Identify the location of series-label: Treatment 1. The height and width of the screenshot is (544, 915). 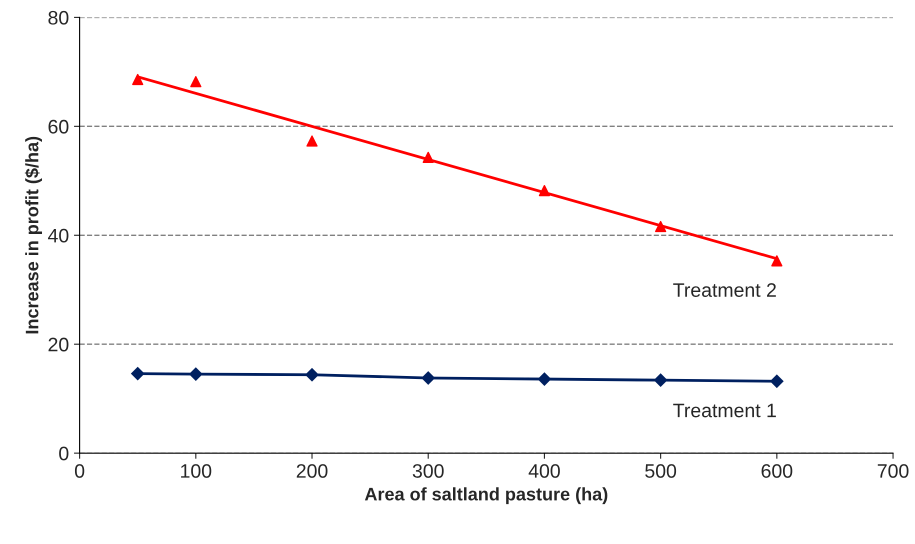
(724, 411).